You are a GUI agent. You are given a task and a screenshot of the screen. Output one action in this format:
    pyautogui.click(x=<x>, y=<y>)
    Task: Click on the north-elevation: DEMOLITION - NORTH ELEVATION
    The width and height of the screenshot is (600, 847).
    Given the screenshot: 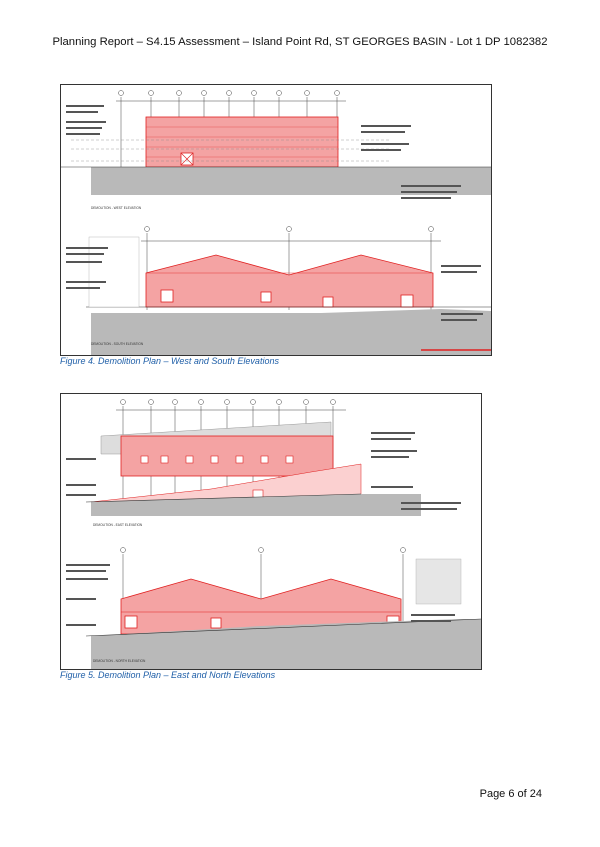 What is the action you would take?
    pyautogui.click(x=273, y=608)
    